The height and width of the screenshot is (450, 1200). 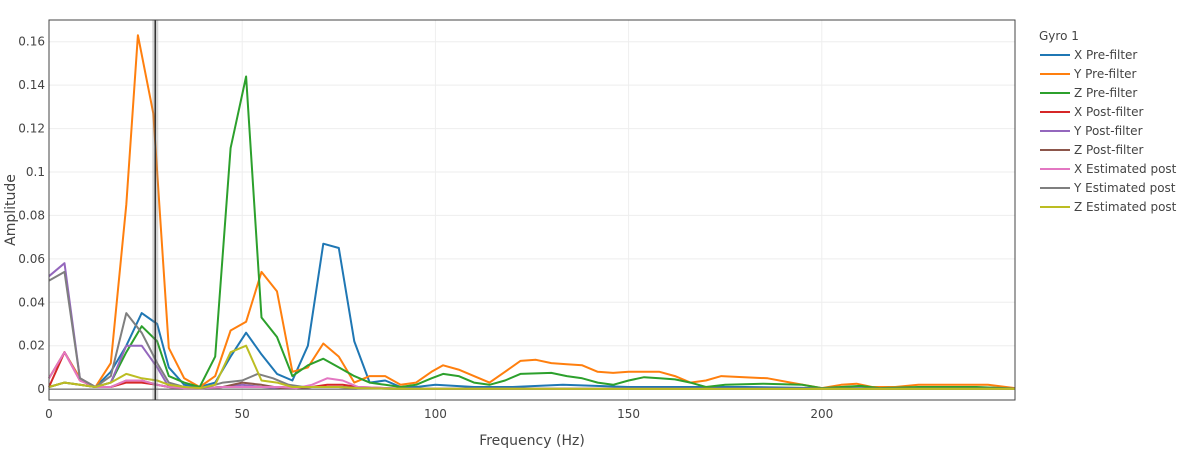 What do you see at coordinates (1125, 169) in the screenshot?
I see `legend-label: X Estimated post` at bounding box center [1125, 169].